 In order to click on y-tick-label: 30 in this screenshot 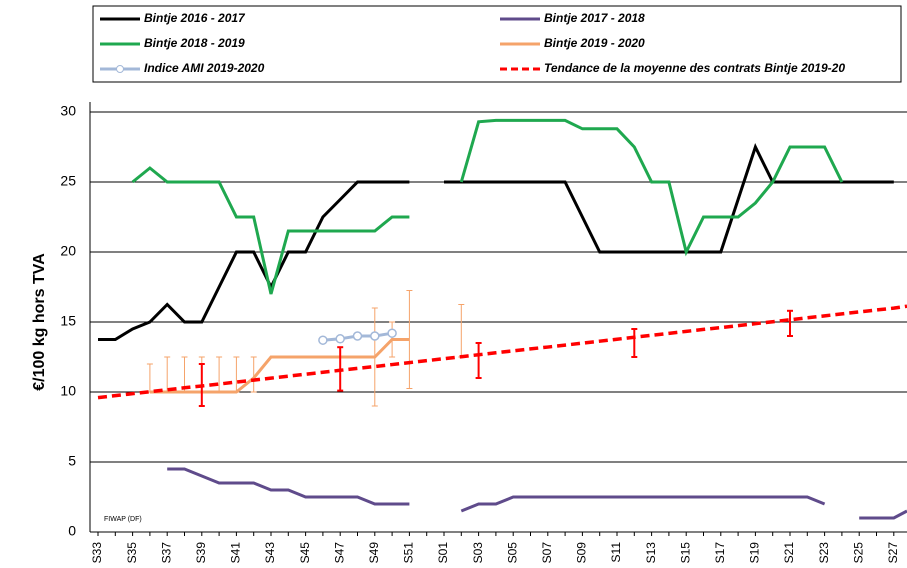, I will do `click(68, 111)`.